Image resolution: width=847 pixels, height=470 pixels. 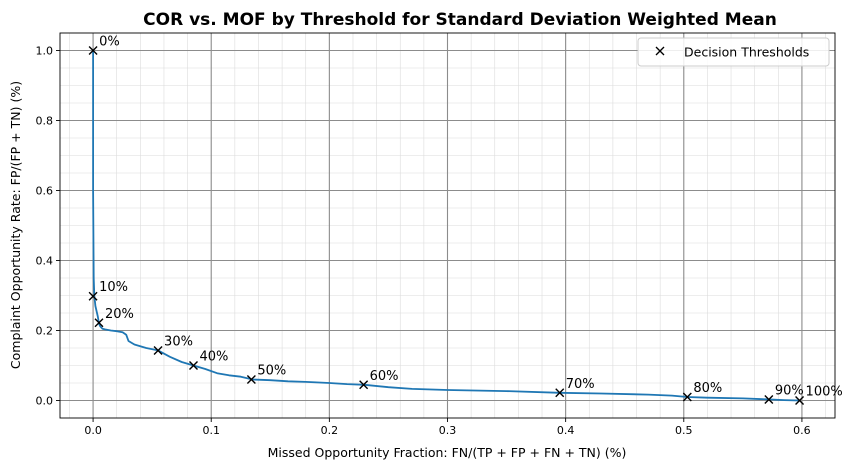 I want to click on y-tick-label: 0.6, so click(x=45, y=191).